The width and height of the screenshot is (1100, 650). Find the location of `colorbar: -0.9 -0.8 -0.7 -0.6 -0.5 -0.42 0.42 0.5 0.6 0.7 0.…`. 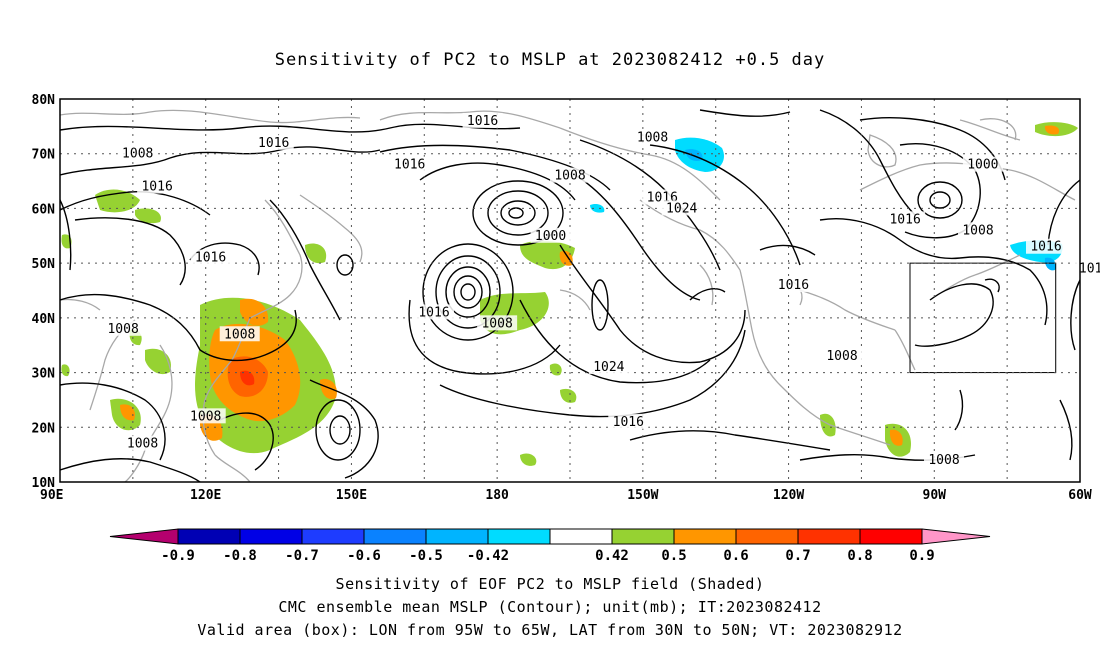

colorbar: -0.9 -0.8 -0.7 -0.6 -0.5 -0.42 0.42 0.5 0.6 0.7 0.… is located at coordinates (550, 546).